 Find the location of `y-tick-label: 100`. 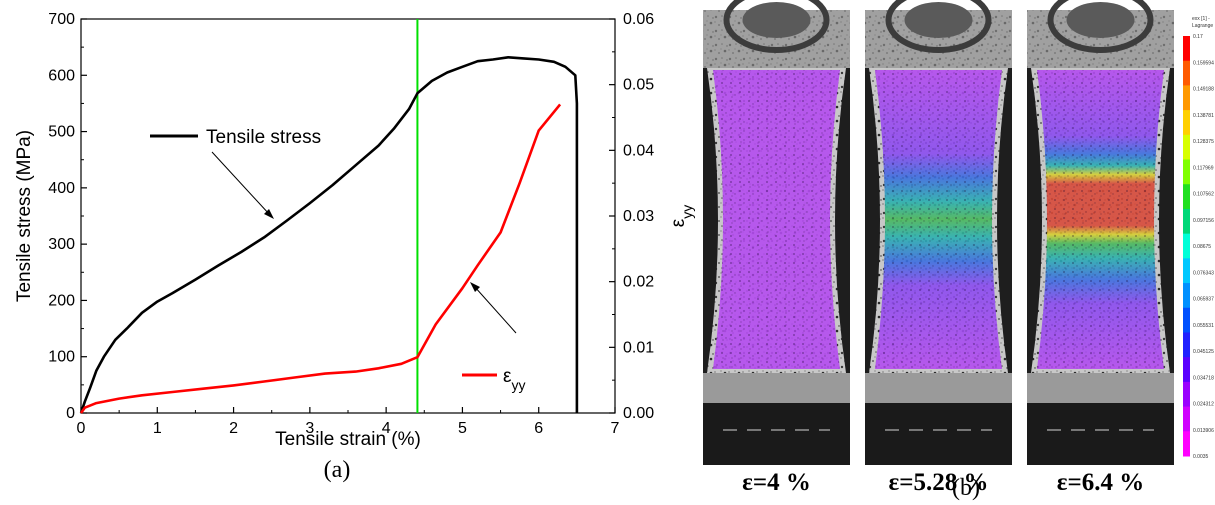

y-tick-label: 100 is located at coordinates (61, 357).